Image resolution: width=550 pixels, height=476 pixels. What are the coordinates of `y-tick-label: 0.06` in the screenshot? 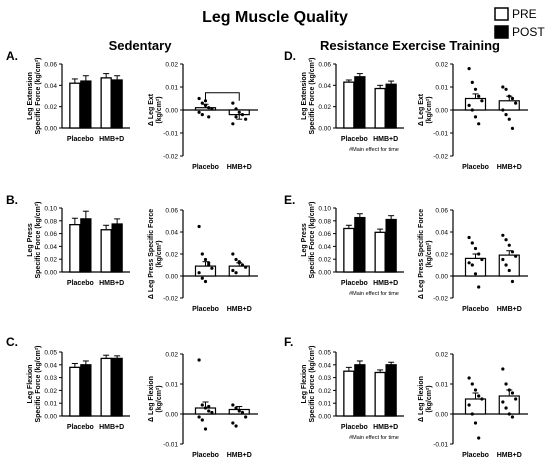 It's located at (324, 65).